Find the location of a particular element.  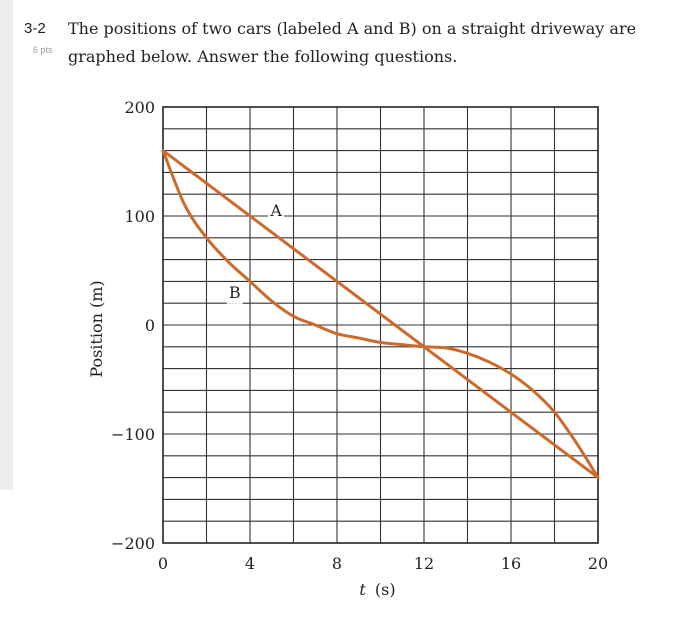

y-tick-label: −100 is located at coordinates (133, 434).